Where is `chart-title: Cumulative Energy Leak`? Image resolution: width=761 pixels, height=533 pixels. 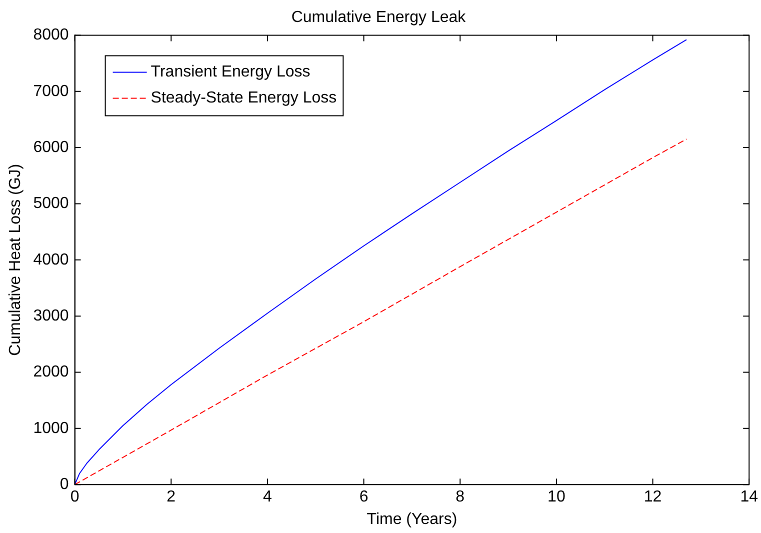 chart-title: Cumulative Energy Leak is located at coordinates (379, 17).